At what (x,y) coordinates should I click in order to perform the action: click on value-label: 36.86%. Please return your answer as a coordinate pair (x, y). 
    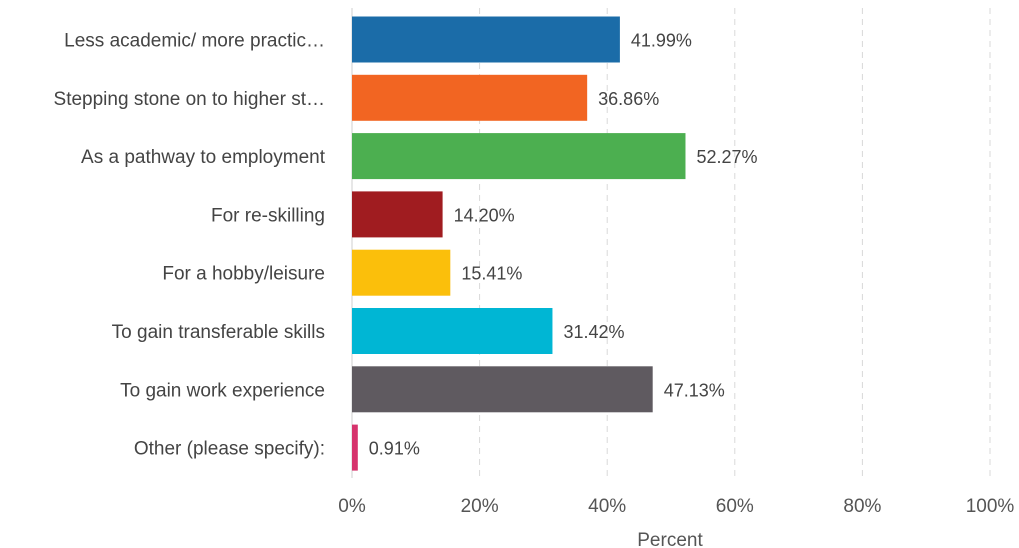
    Looking at the image, I should click on (628, 99).